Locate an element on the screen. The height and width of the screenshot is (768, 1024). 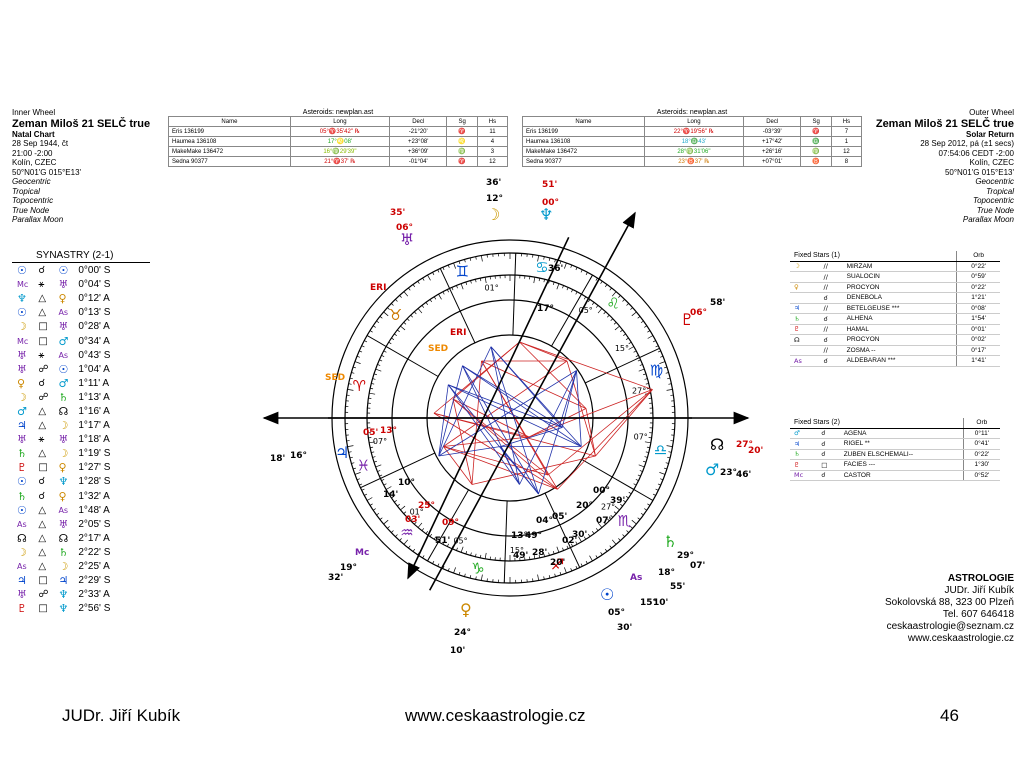
asteroid-row: Sedna 90377 23°♉37' ℞ +07°01' ♉ 8 is located at coordinates (692, 161).